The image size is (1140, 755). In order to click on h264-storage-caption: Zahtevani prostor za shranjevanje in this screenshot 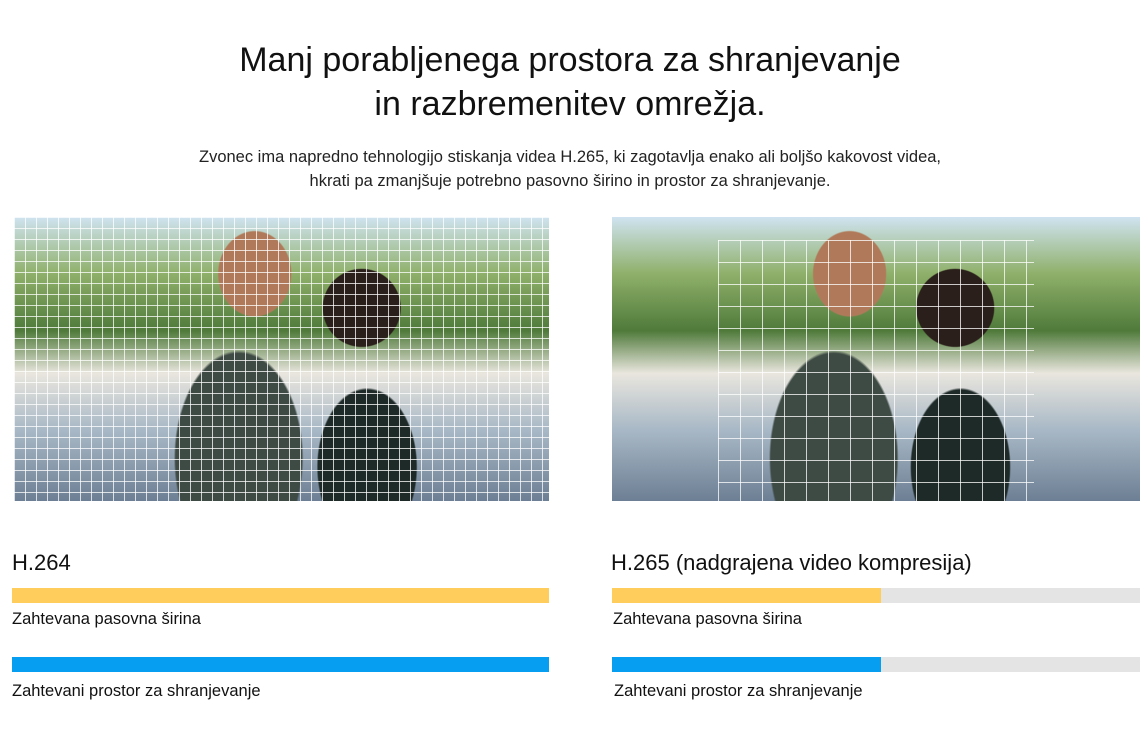, I will do `click(136, 691)`.